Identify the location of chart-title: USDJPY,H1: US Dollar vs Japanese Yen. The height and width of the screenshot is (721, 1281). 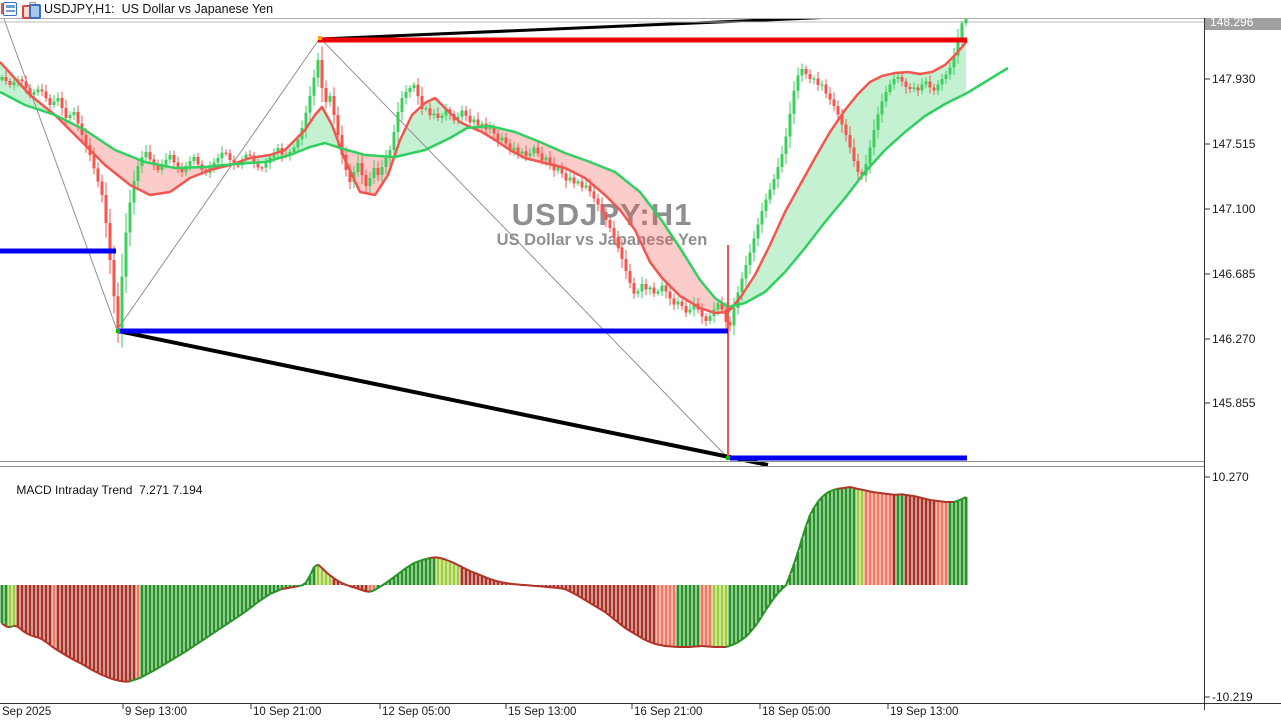
(159, 9).